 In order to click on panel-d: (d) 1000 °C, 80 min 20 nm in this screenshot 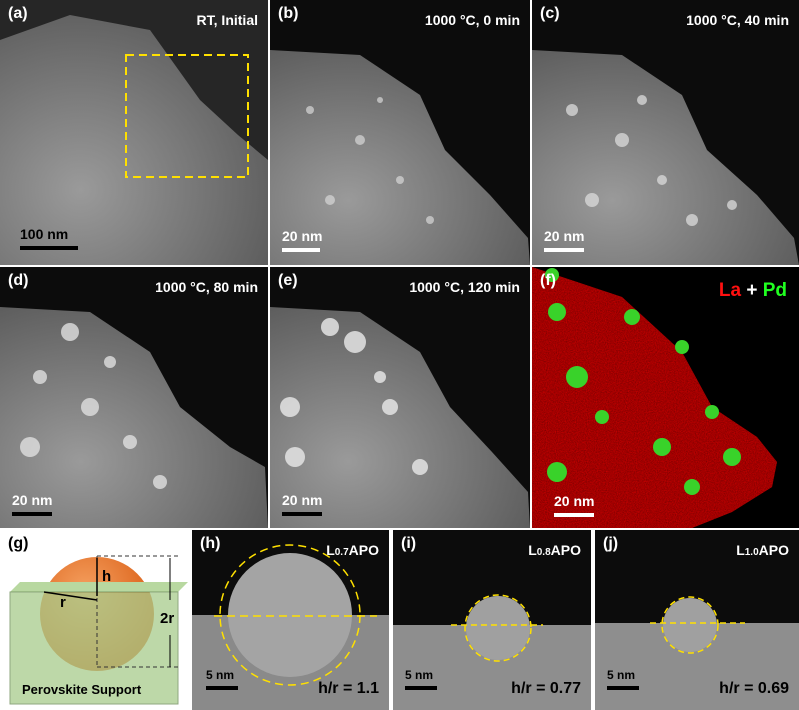, I will do `click(134, 397)`.